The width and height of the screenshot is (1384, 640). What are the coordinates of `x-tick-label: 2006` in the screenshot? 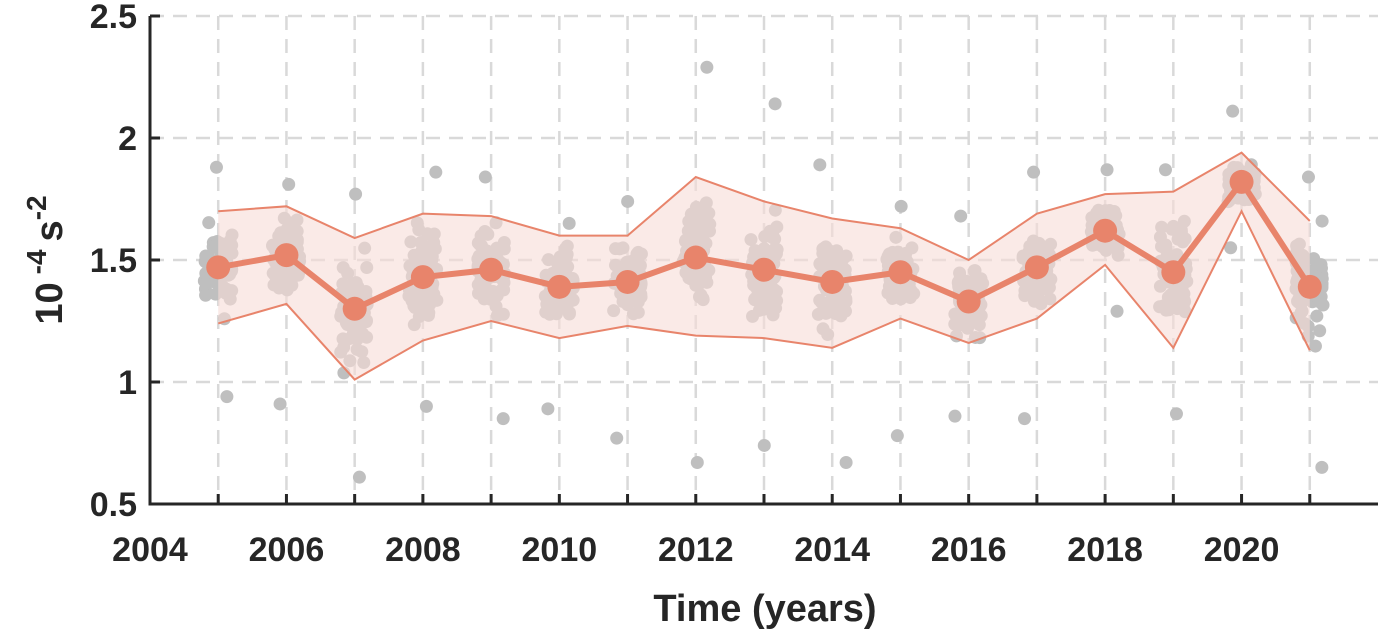 It's located at (287, 550).